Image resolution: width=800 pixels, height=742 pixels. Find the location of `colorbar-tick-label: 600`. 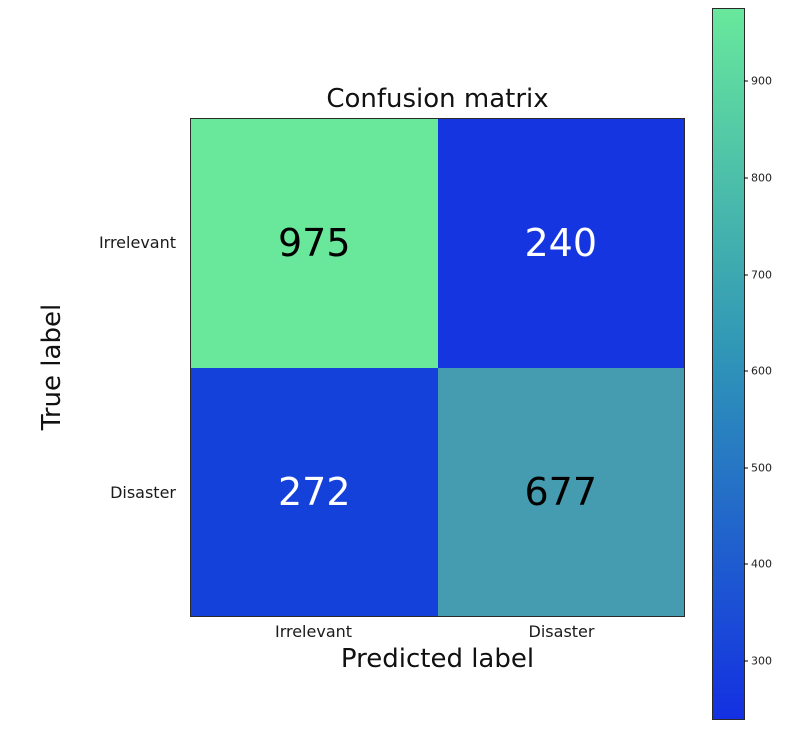

colorbar-tick-label: 600 is located at coordinates (761, 371).